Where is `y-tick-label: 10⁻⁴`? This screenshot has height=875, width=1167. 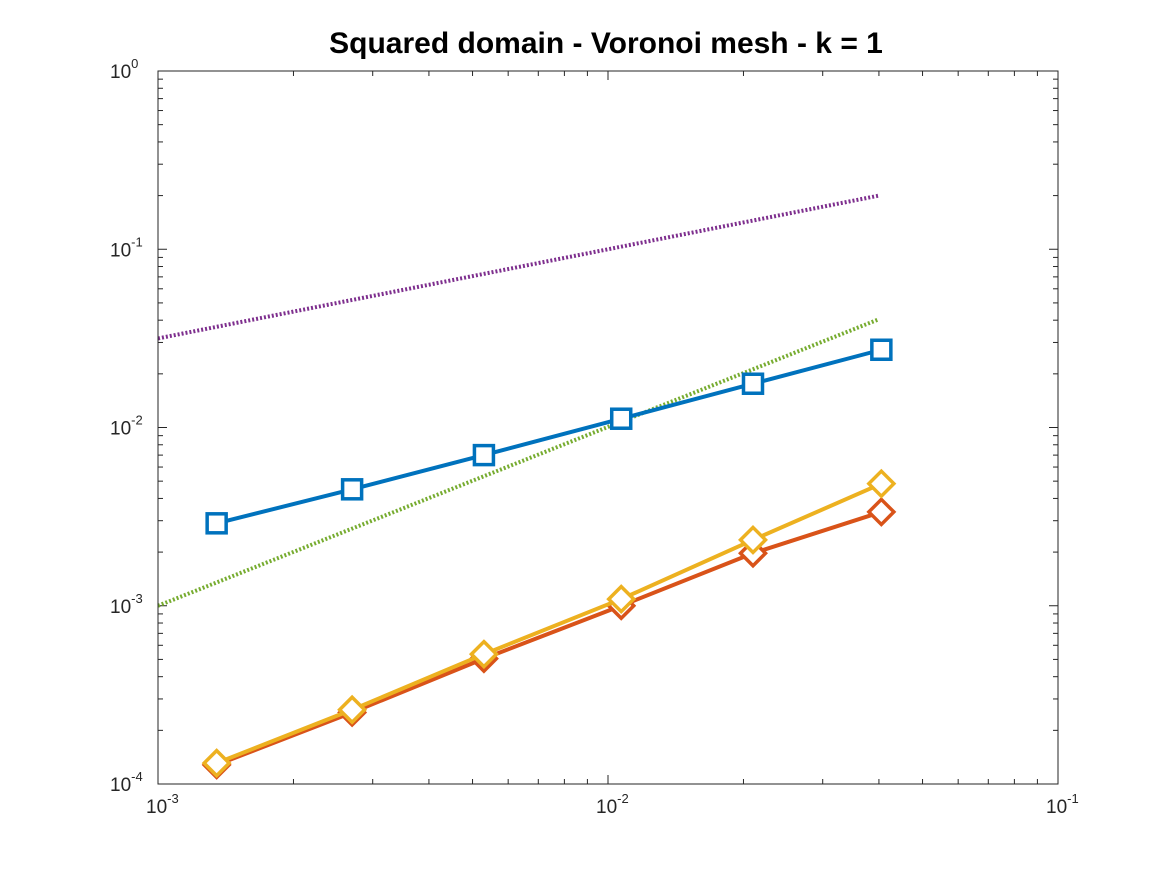
y-tick-label: 10⁻⁴ is located at coordinates (126, 782).